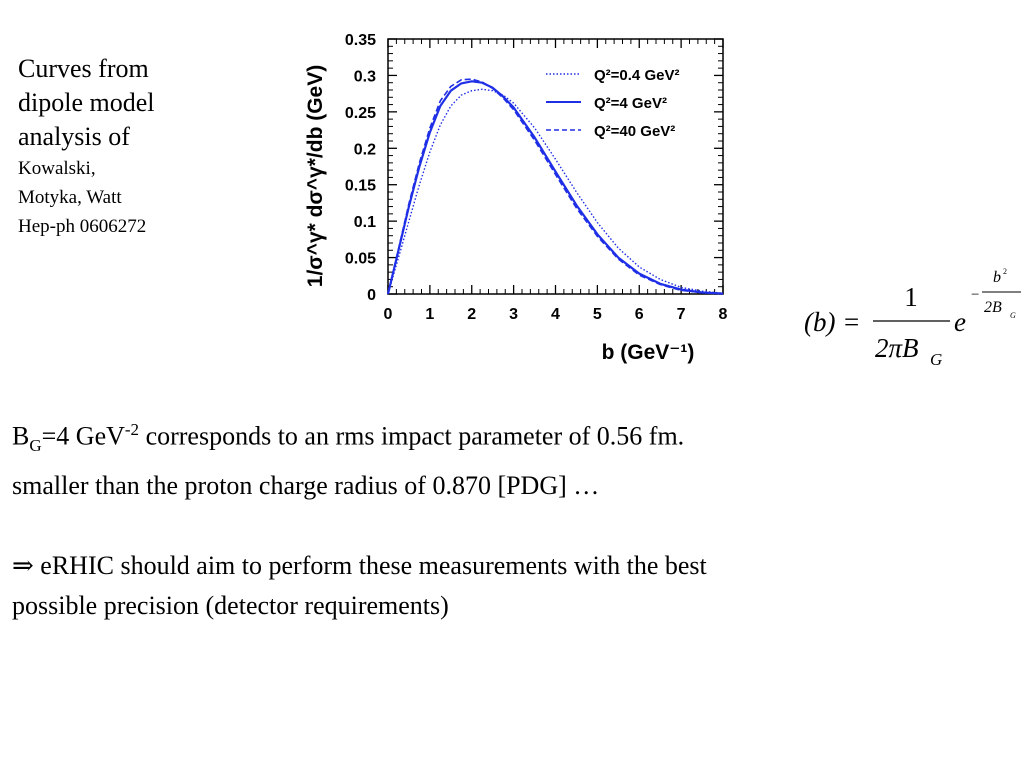 This screenshot has width=1024, height=768. I want to click on x-axis-label: b (GeV⁻¹), so click(648, 352).